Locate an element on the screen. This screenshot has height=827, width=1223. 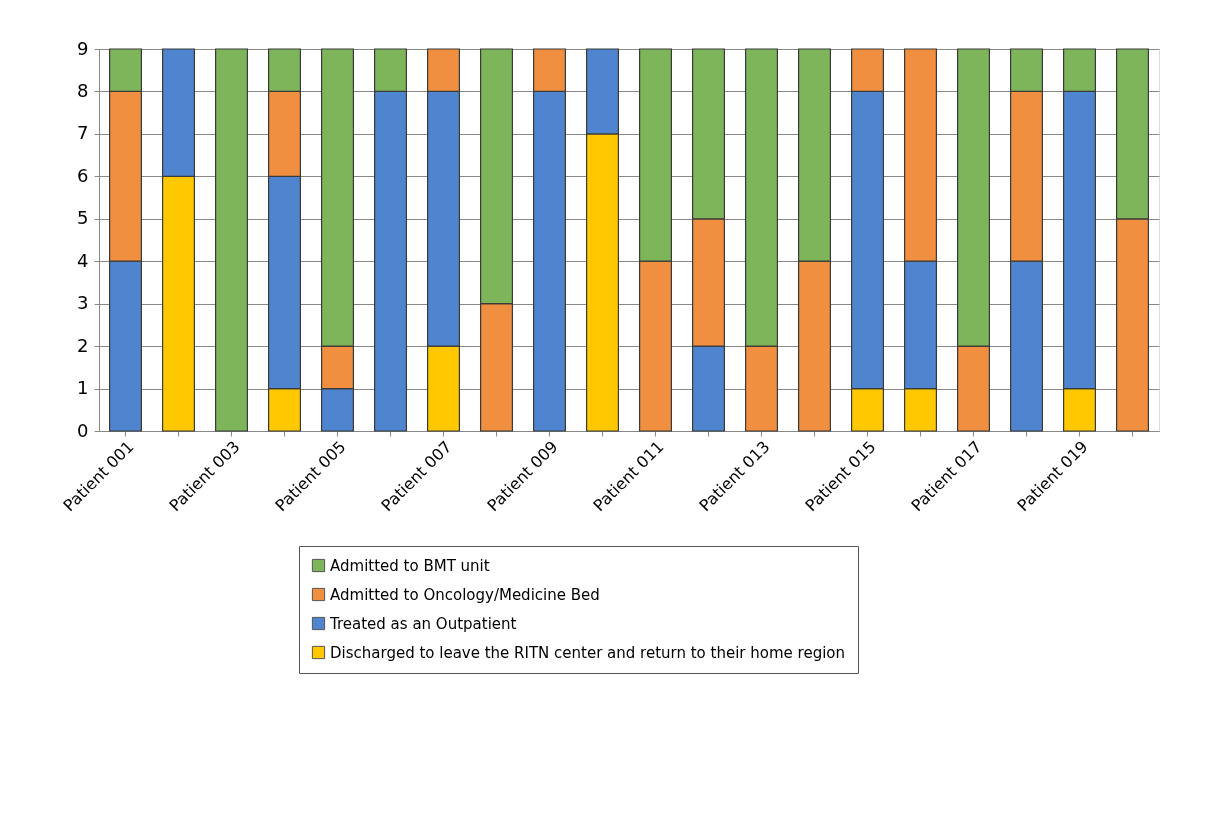
y-tick-label: 1 is located at coordinates (83, 388).